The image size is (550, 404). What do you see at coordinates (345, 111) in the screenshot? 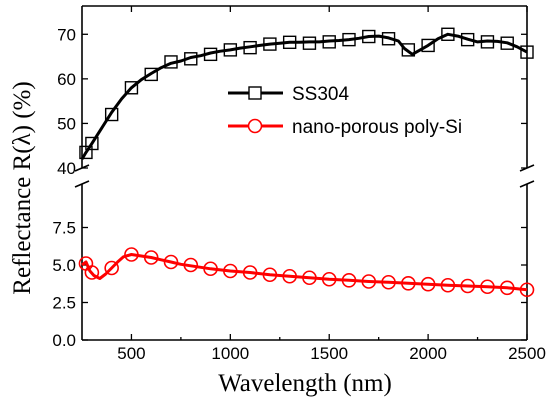
I see `legend: SS304 nano-porous poly-Si` at bounding box center [345, 111].